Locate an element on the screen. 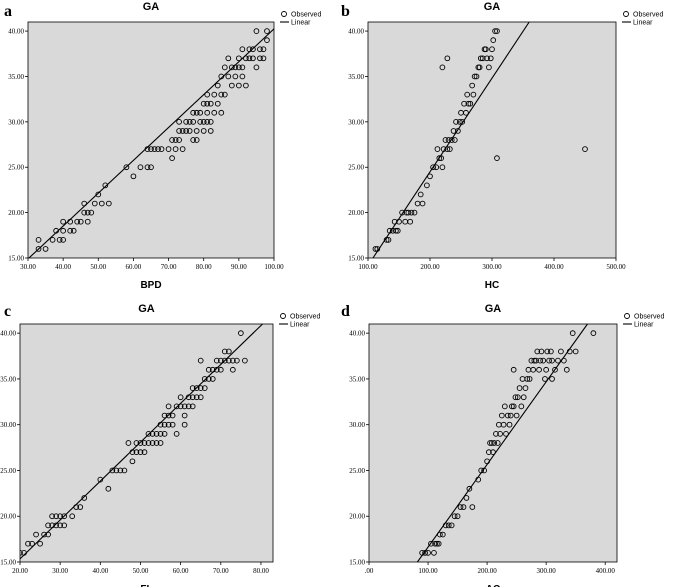  panel-a-x-tick-label: 70.00 is located at coordinates (169, 267).